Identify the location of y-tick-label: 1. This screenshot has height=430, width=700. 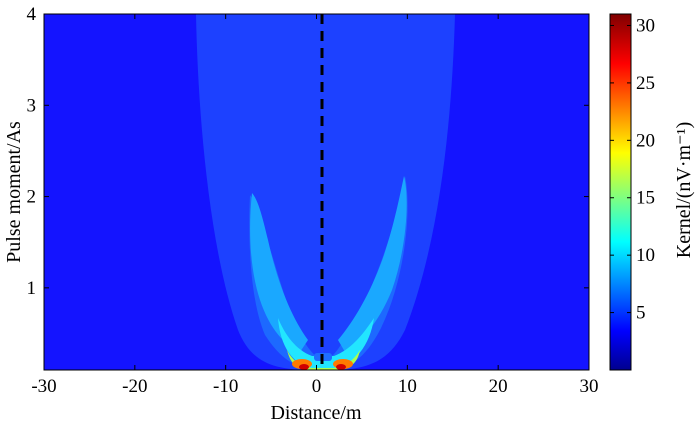
(32, 288).